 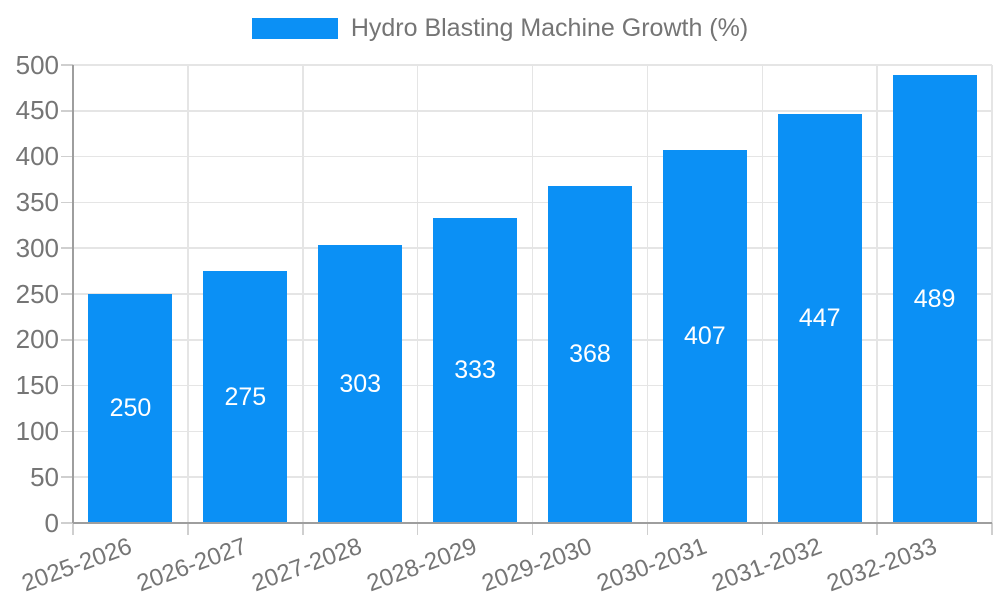 I want to click on y-axis-line, so click(x=73, y=294).